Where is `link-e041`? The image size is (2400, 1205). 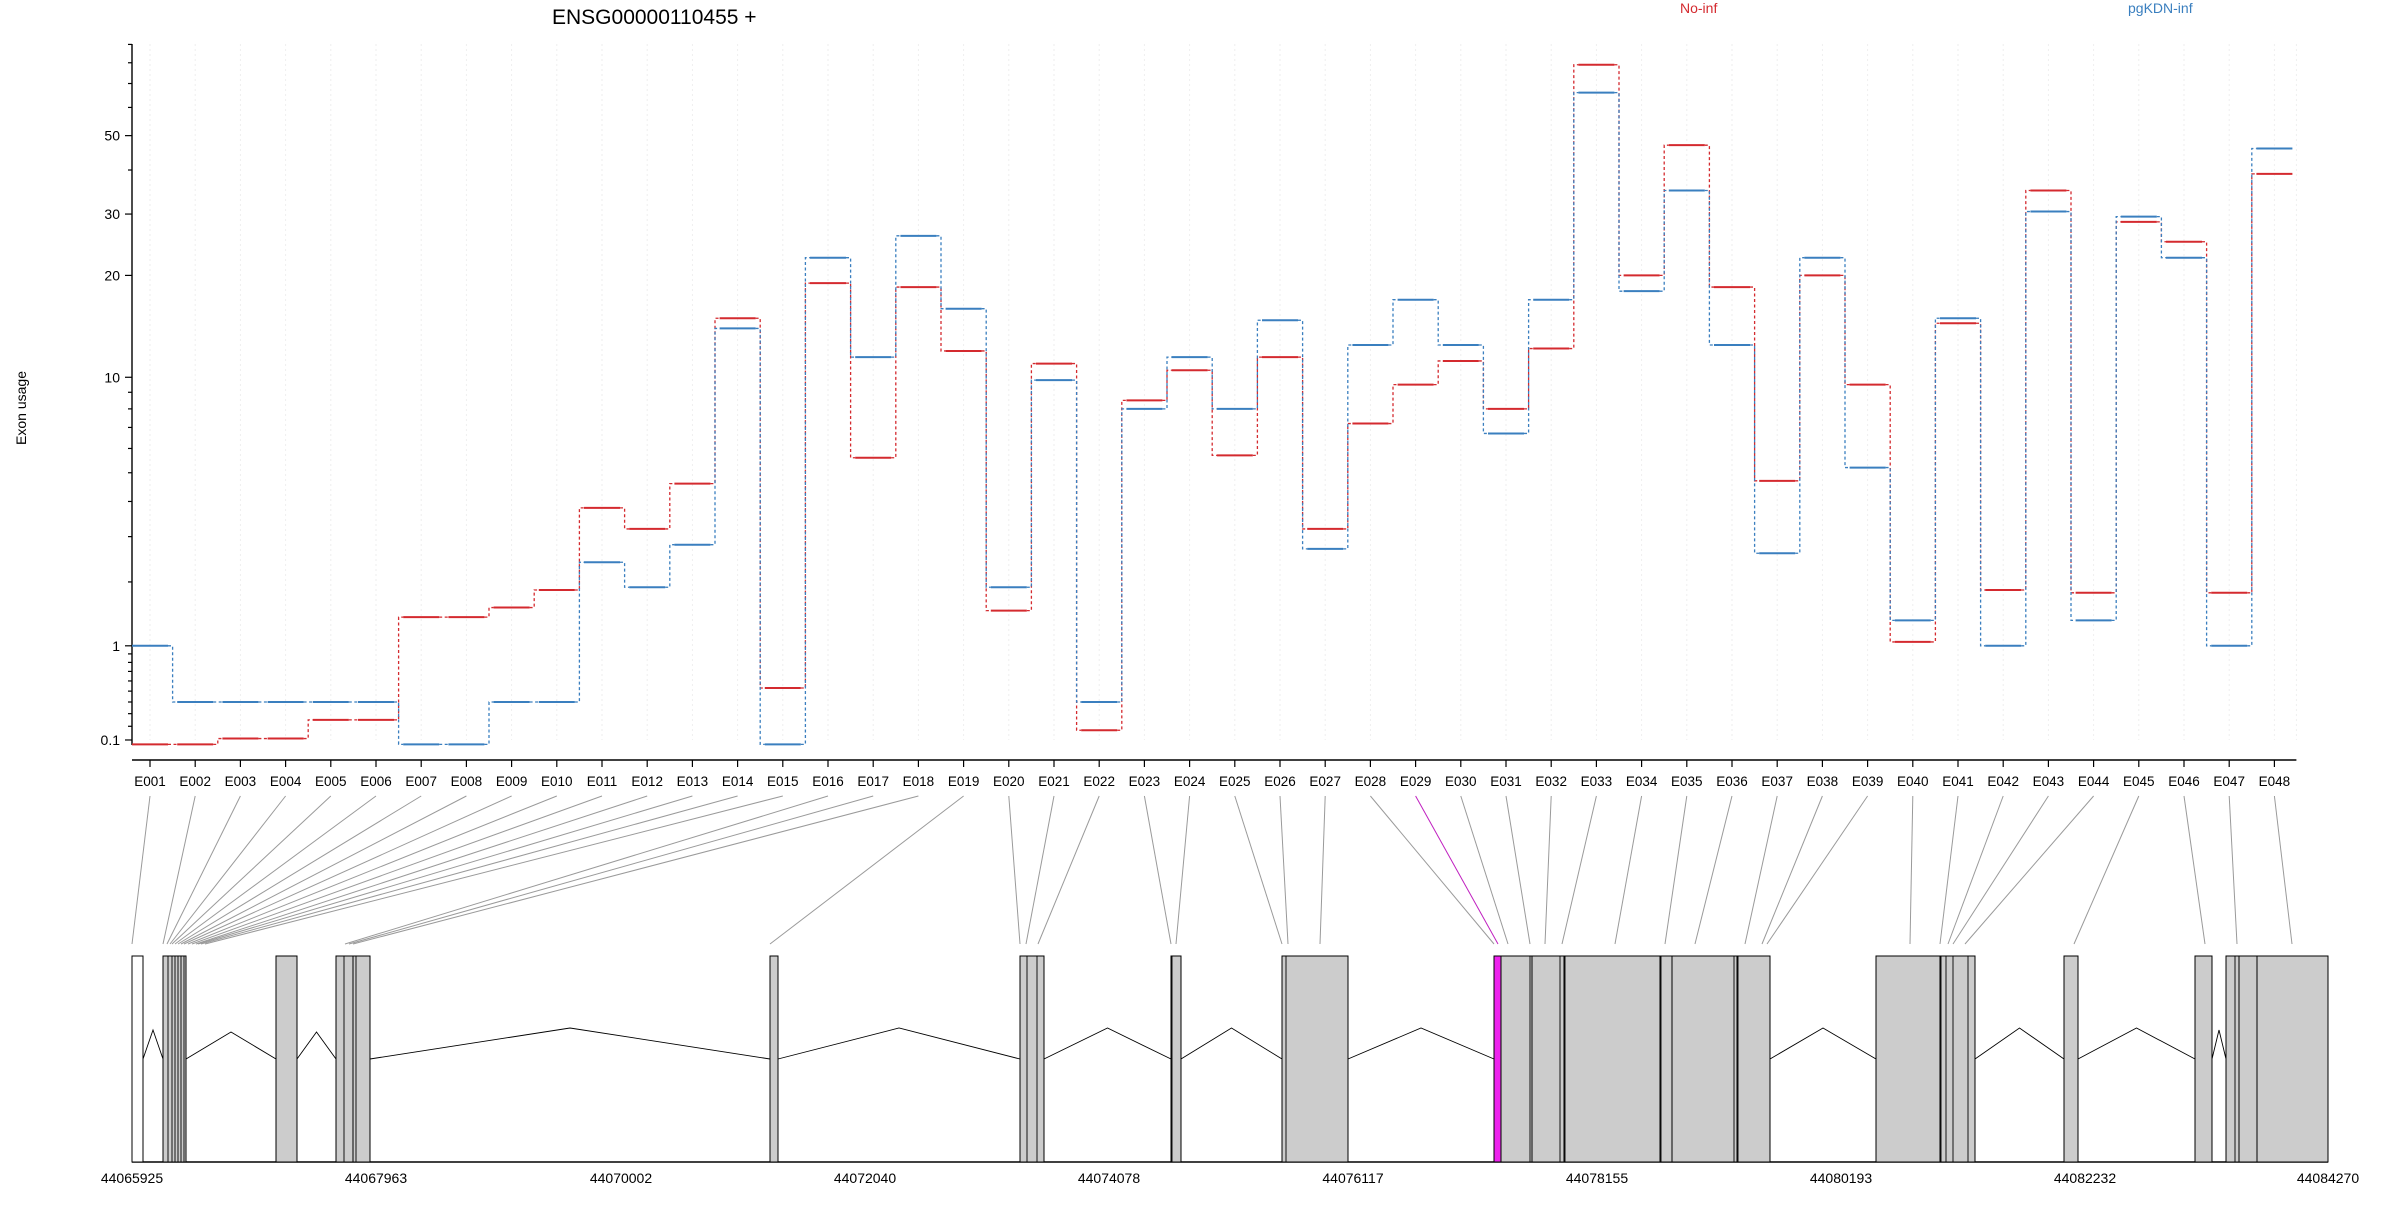
link-e041 is located at coordinates (1949, 870).